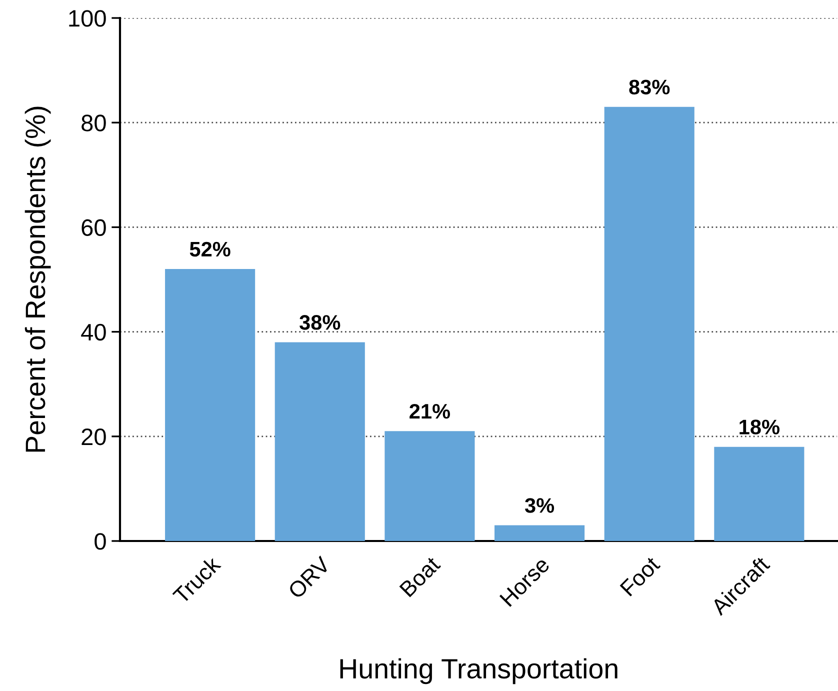 The width and height of the screenshot is (838, 691). I want to click on x-axis-title: Hunting Transportation, so click(479, 671).